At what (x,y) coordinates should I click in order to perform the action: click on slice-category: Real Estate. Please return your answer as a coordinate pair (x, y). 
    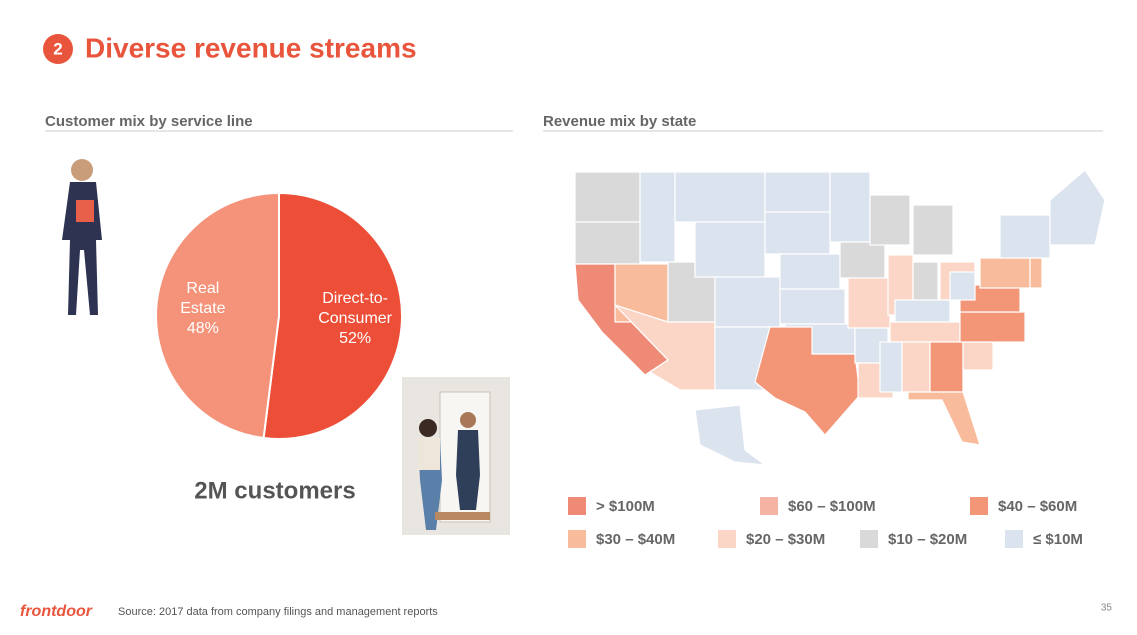
    Looking at the image, I should click on (203, 299).